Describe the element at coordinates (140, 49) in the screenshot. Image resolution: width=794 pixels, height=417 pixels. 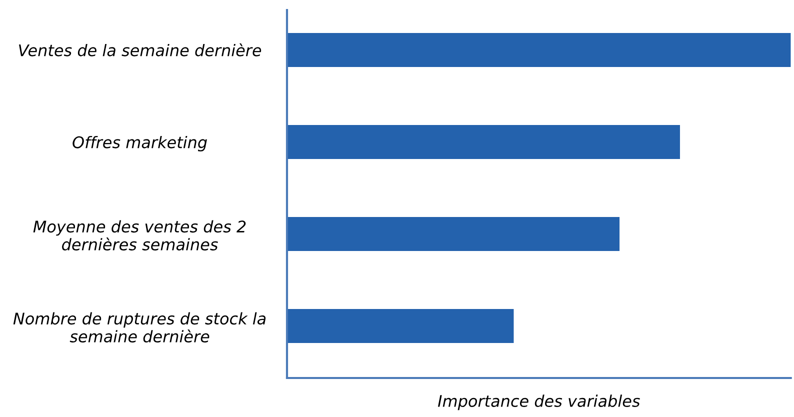
I see `y-tick-label: Ventes de la semaine dernière` at that location.